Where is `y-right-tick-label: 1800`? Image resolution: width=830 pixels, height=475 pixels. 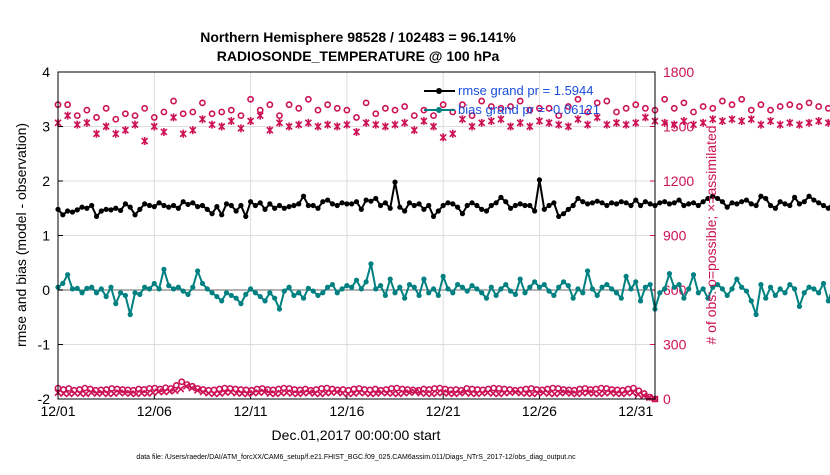 y-right-tick-label: 1800 is located at coordinates (678, 72).